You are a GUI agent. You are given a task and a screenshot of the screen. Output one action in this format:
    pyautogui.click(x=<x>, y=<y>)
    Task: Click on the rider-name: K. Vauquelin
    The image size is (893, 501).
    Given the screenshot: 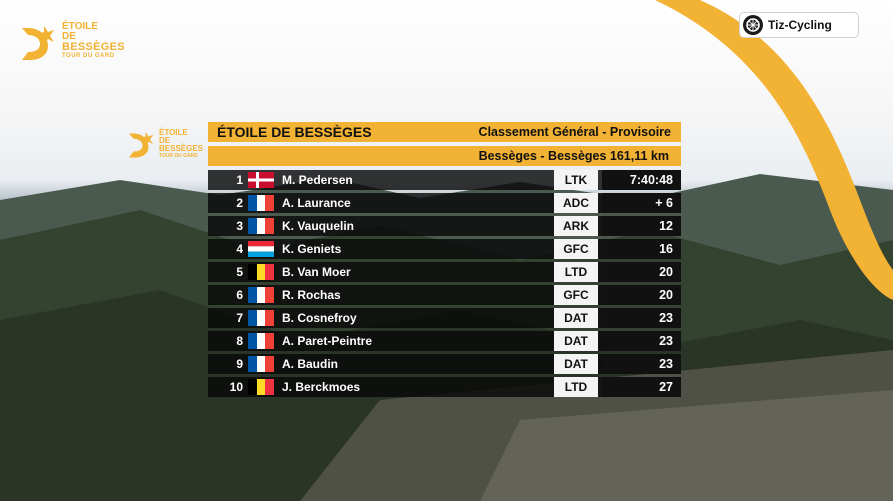 What is the action you would take?
    pyautogui.click(x=318, y=226)
    